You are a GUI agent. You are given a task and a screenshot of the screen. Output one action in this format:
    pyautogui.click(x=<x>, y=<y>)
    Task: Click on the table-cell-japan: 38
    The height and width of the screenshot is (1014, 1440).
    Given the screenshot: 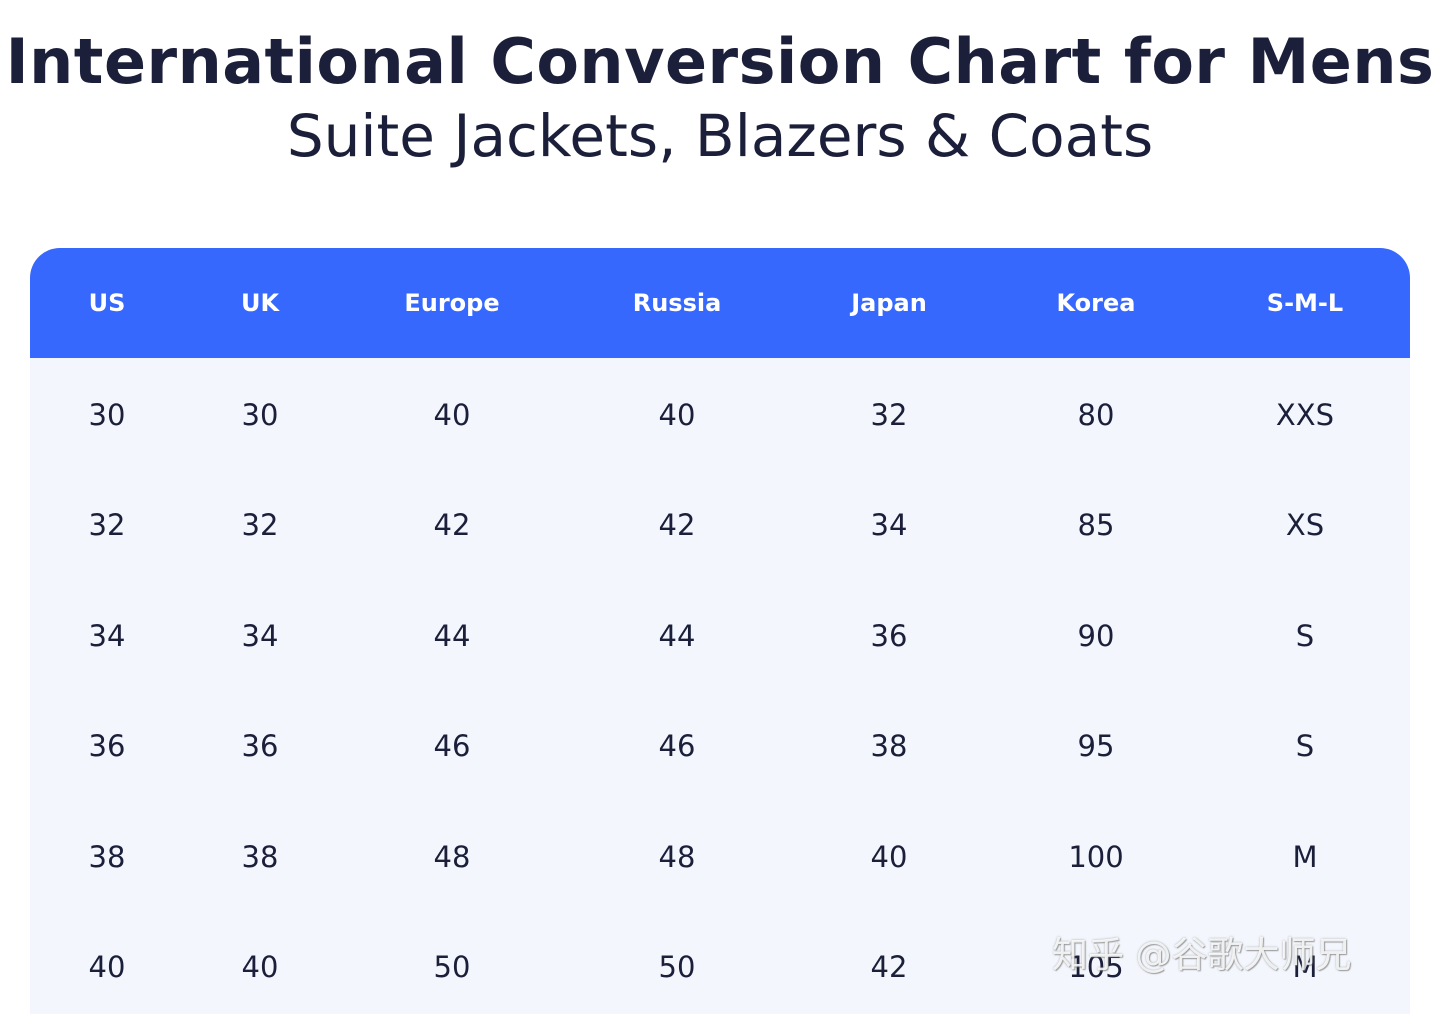 What is the action you would take?
    pyautogui.click(x=889, y=746)
    